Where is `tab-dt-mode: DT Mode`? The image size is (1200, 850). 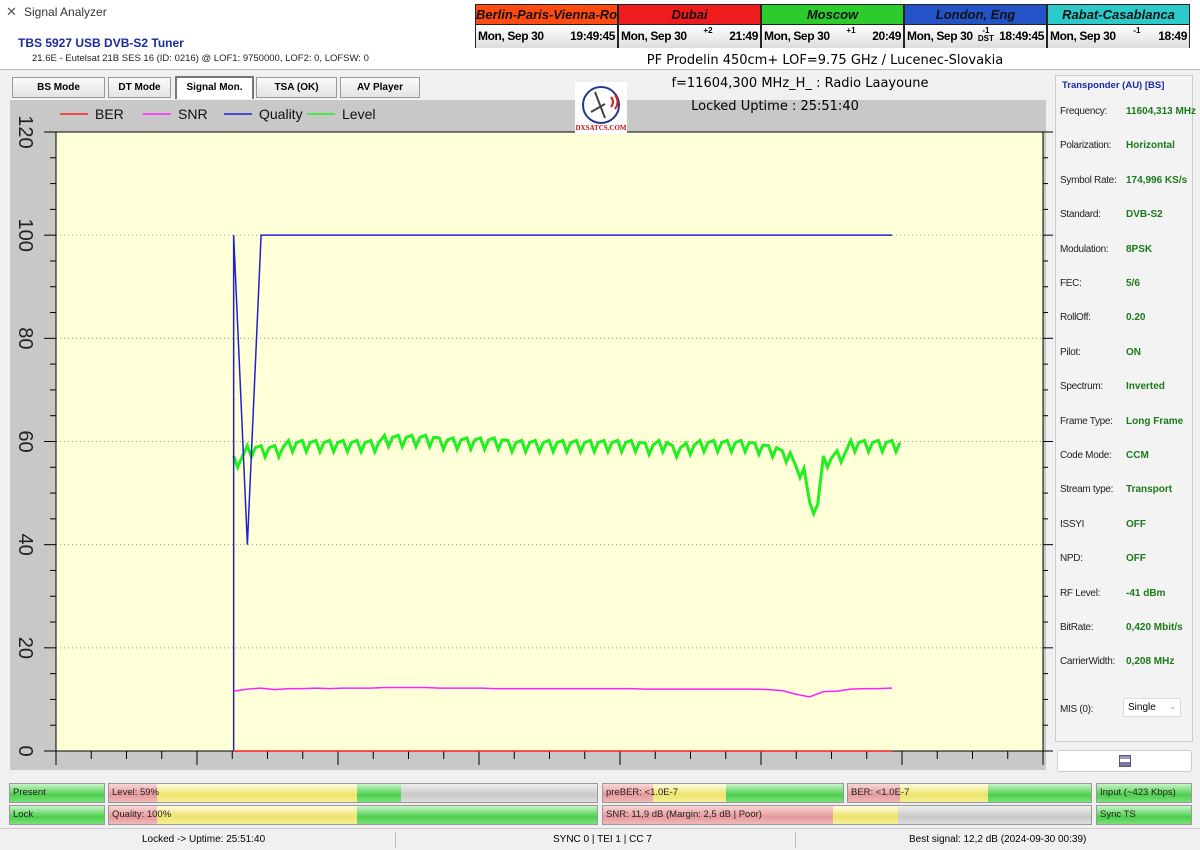 tab-dt-mode: DT Mode is located at coordinates (139, 87).